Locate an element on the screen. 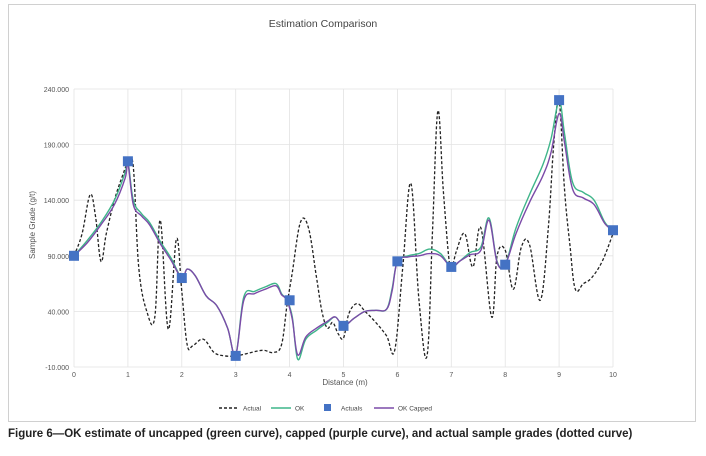 The width and height of the screenshot is (706, 456). y-tick-label: 190.000 is located at coordinates (56, 146).